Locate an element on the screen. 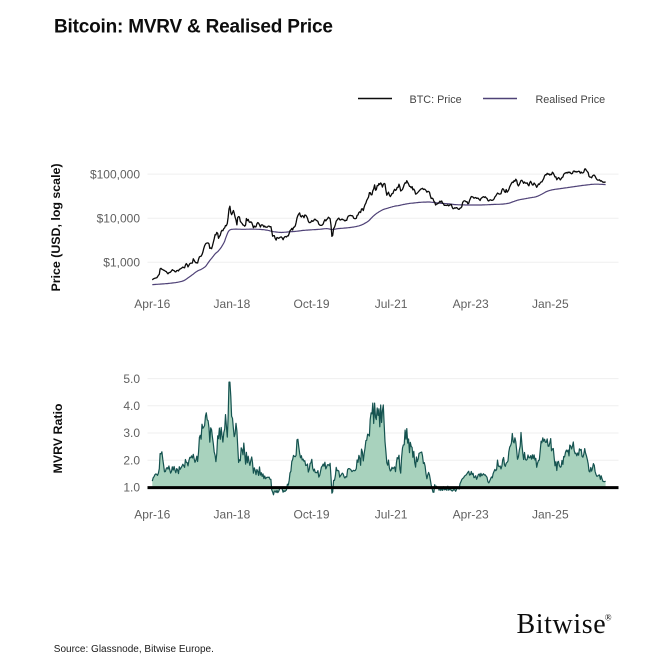 This screenshot has width=671, height=671. svg-text: 3.0 is located at coordinates (131, 433).